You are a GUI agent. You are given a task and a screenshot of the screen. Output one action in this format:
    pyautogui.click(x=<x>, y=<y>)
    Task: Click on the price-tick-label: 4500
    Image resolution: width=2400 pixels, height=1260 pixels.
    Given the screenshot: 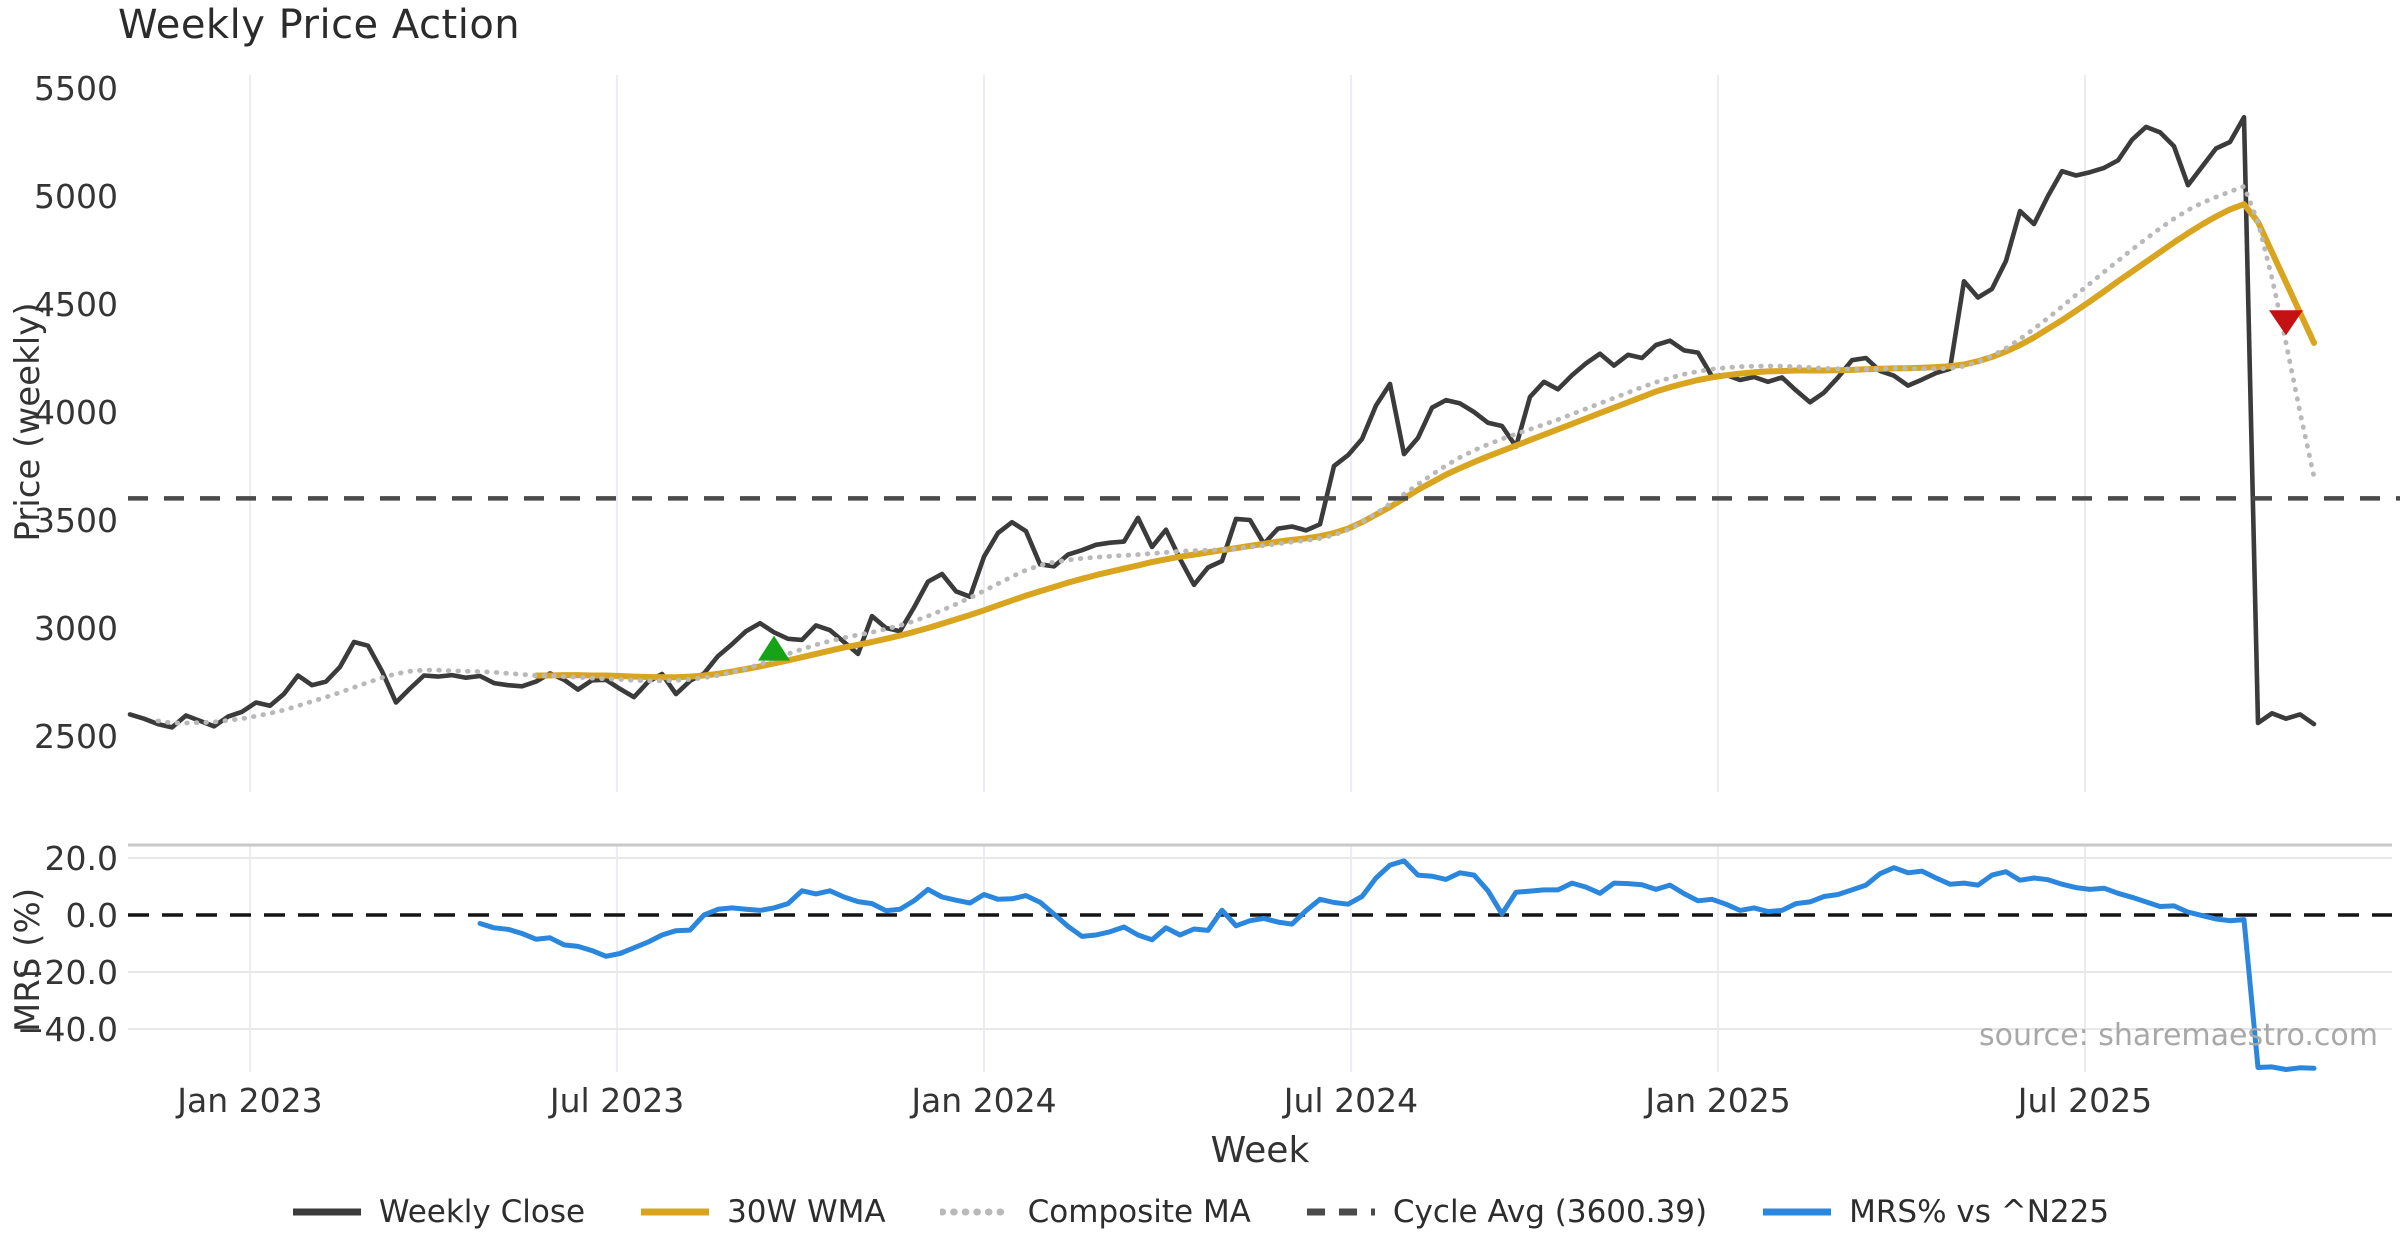 What is the action you would take?
    pyautogui.click(x=76, y=304)
    